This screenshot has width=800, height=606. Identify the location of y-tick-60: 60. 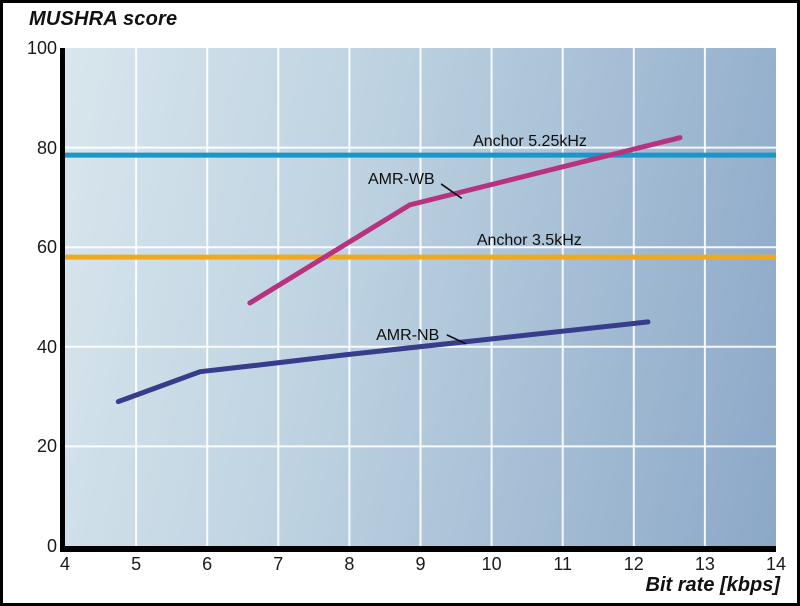
(46, 247).